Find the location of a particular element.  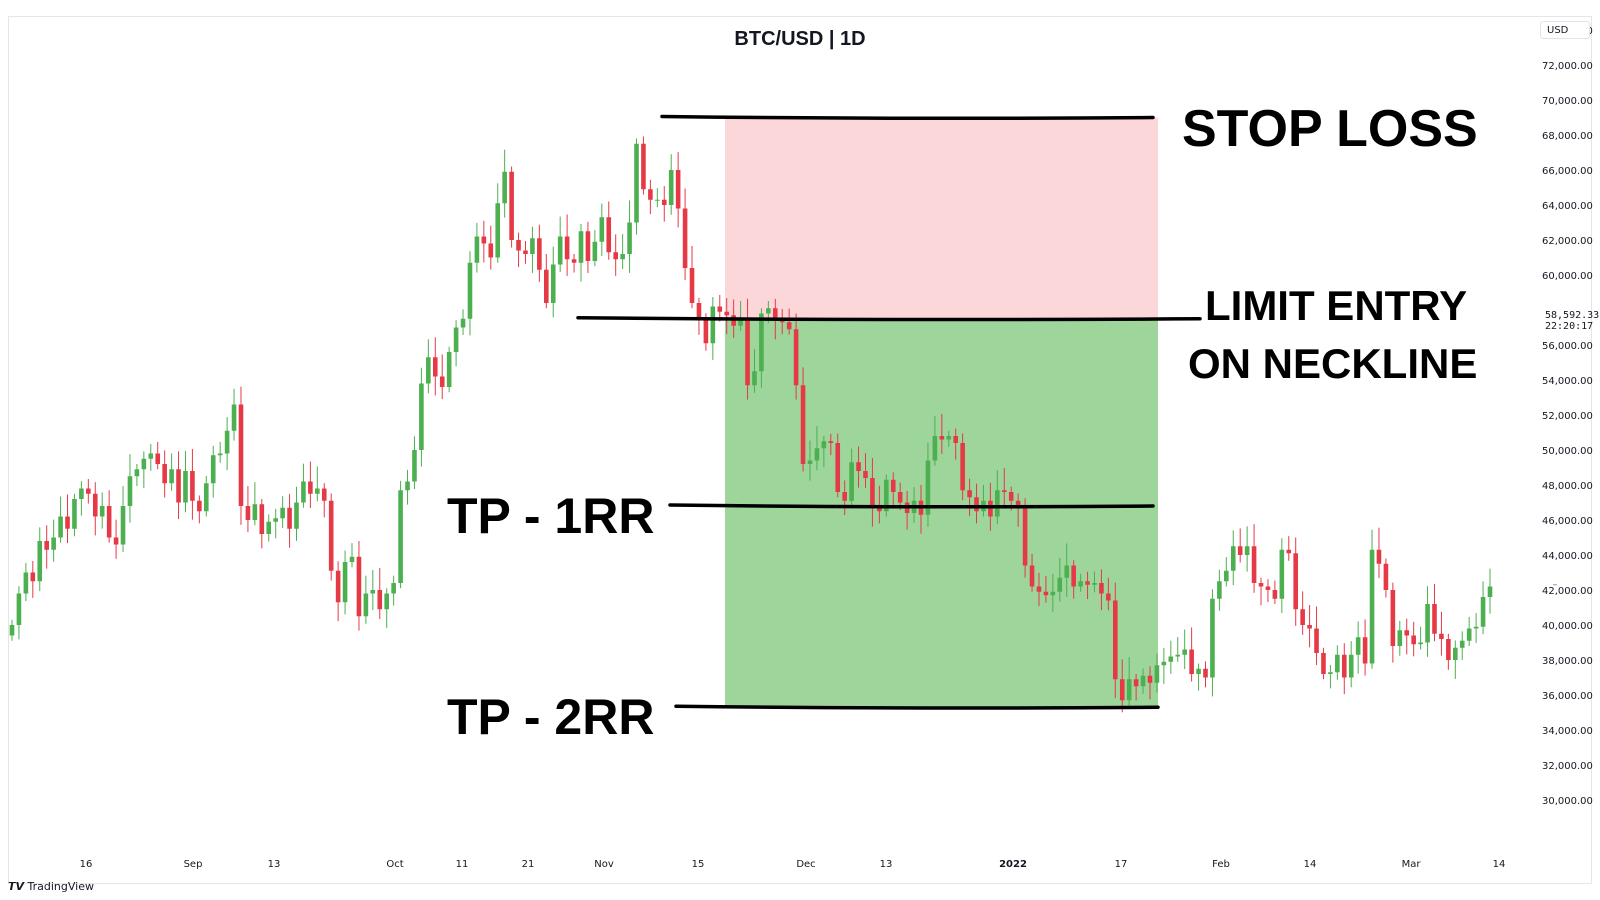

last-price-value: 58,592.33 is located at coordinates (1572, 315).